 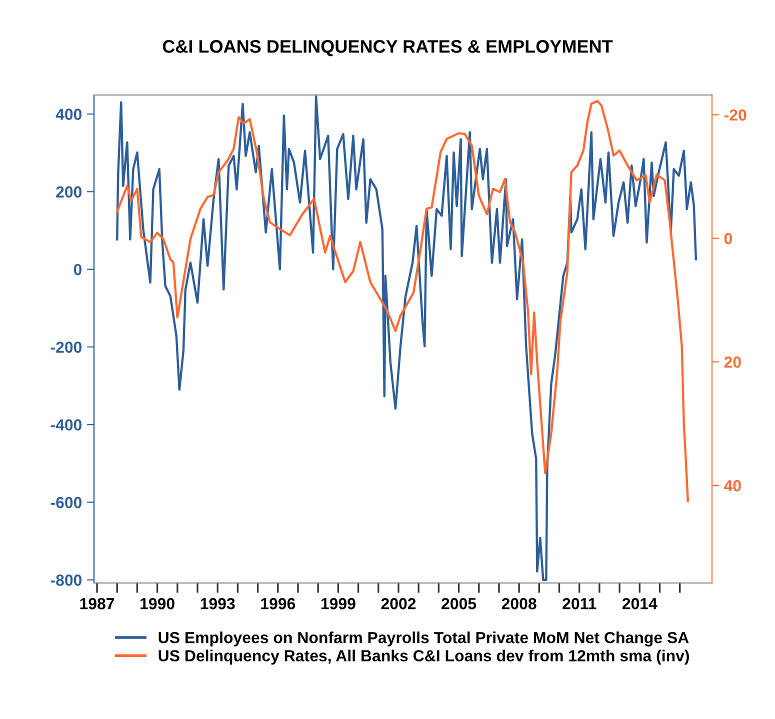 I want to click on y-tick-label: -200, so click(x=66, y=347).